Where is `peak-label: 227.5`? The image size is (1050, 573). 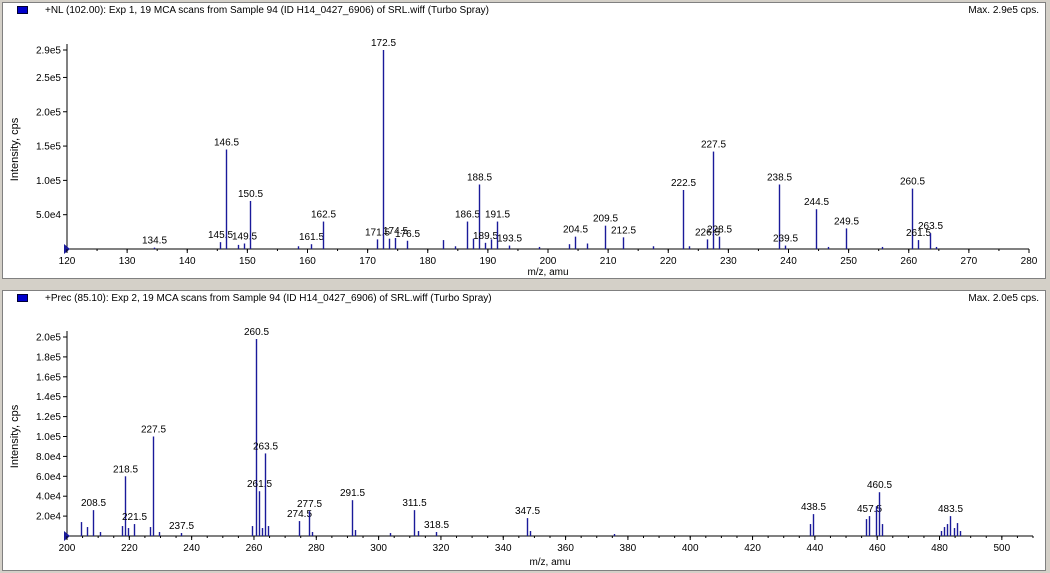
peak-label: 227.5 is located at coordinates (153, 430).